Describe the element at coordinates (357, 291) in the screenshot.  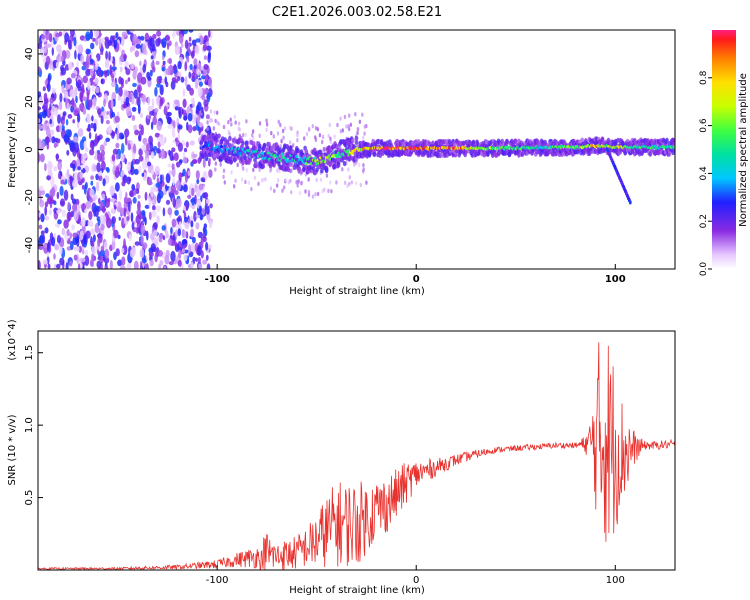
I see `spectrogram-xlabel: Height of straight line (km)` at that location.